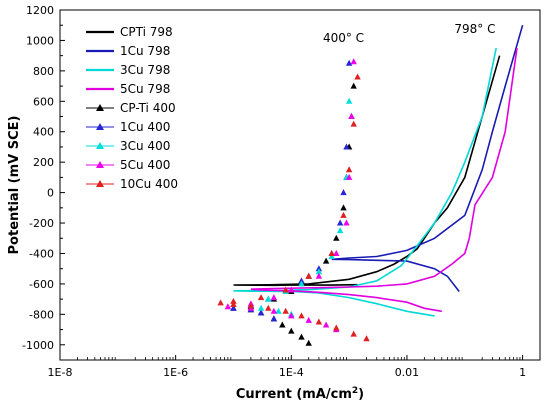 This screenshot has width=550, height=412. I want to click on x-tick-label: 0.01, so click(407, 372).